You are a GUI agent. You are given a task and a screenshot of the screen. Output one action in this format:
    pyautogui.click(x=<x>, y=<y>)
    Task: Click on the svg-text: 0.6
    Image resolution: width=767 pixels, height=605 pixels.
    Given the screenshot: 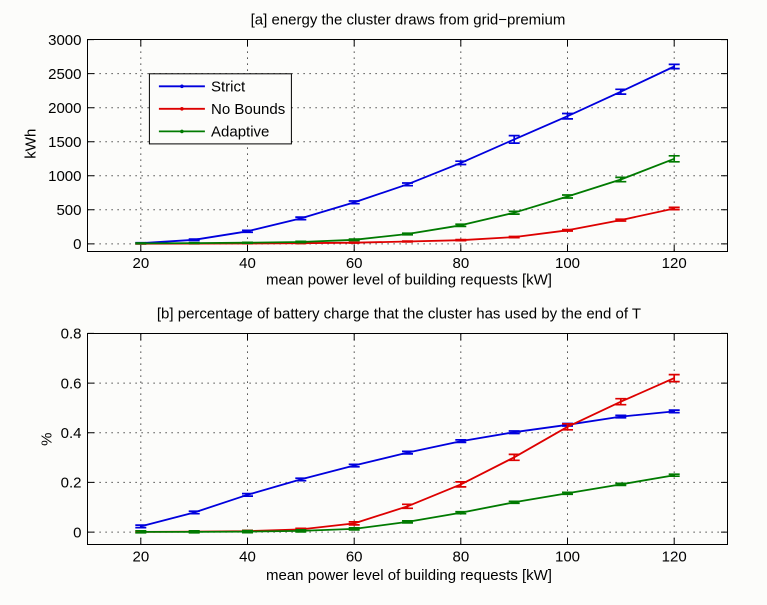 What is the action you would take?
    pyautogui.click(x=71, y=383)
    